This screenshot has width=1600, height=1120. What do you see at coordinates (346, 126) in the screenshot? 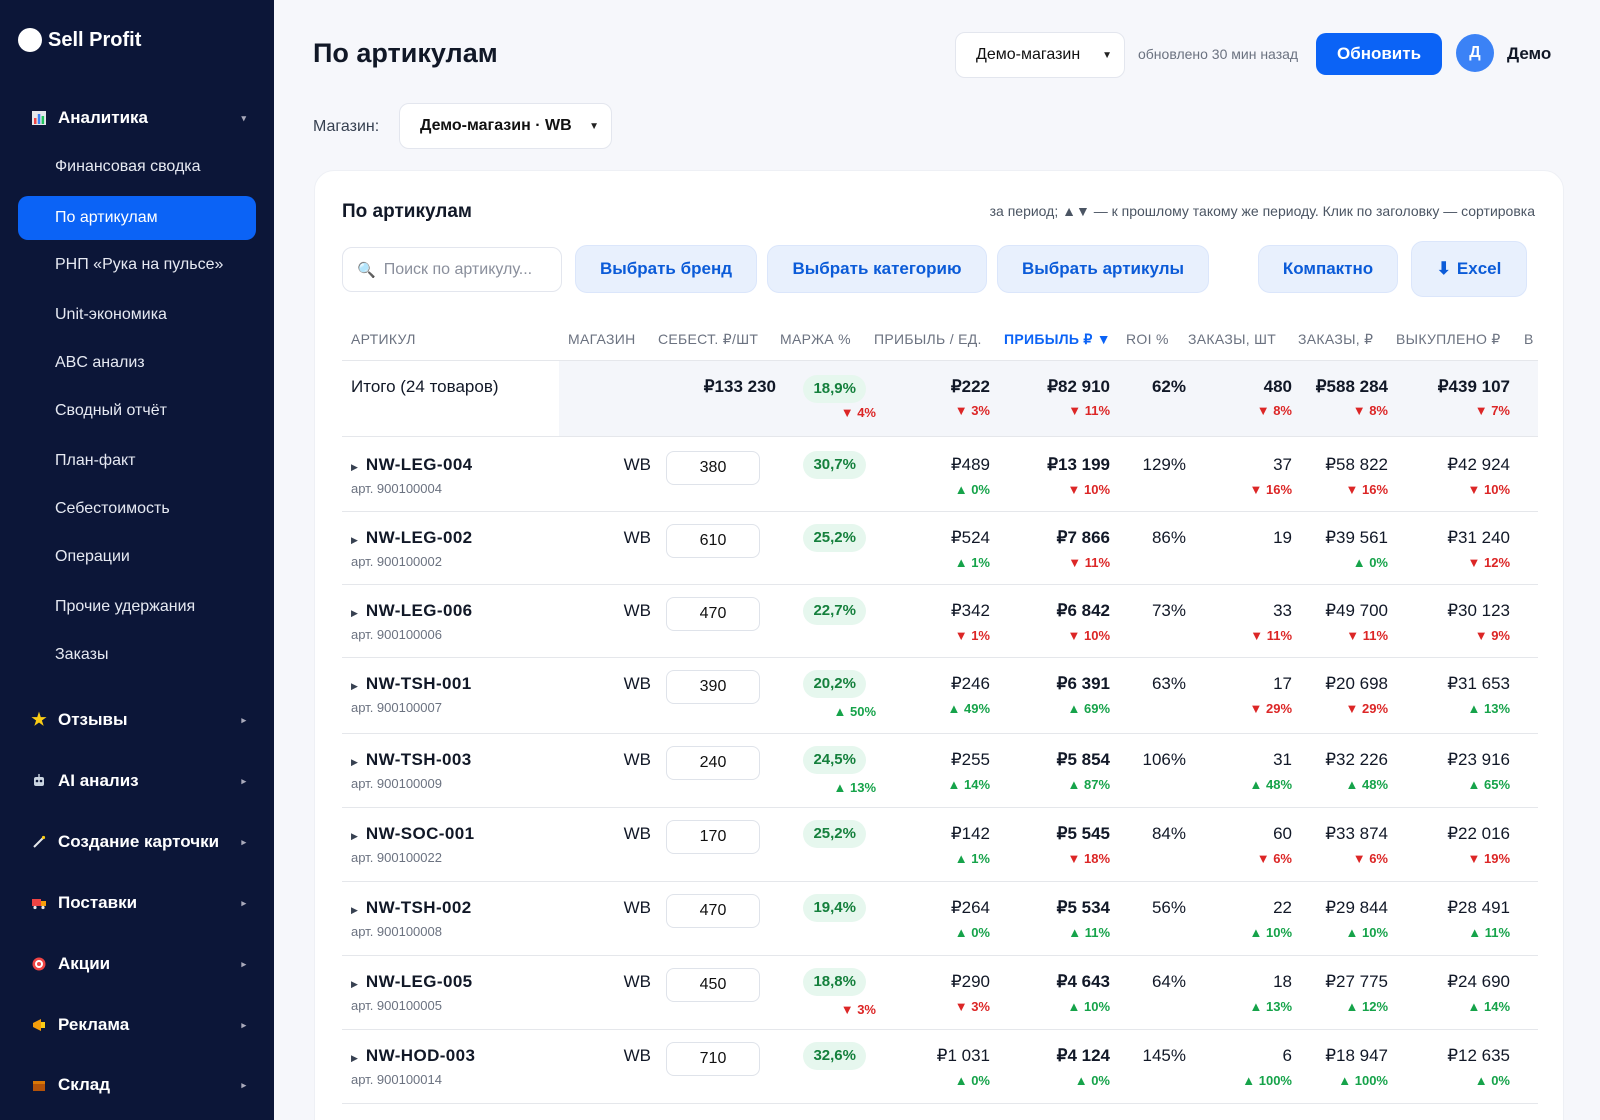
I see `store-filter-label: Магазин:` at bounding box center [346, 126].